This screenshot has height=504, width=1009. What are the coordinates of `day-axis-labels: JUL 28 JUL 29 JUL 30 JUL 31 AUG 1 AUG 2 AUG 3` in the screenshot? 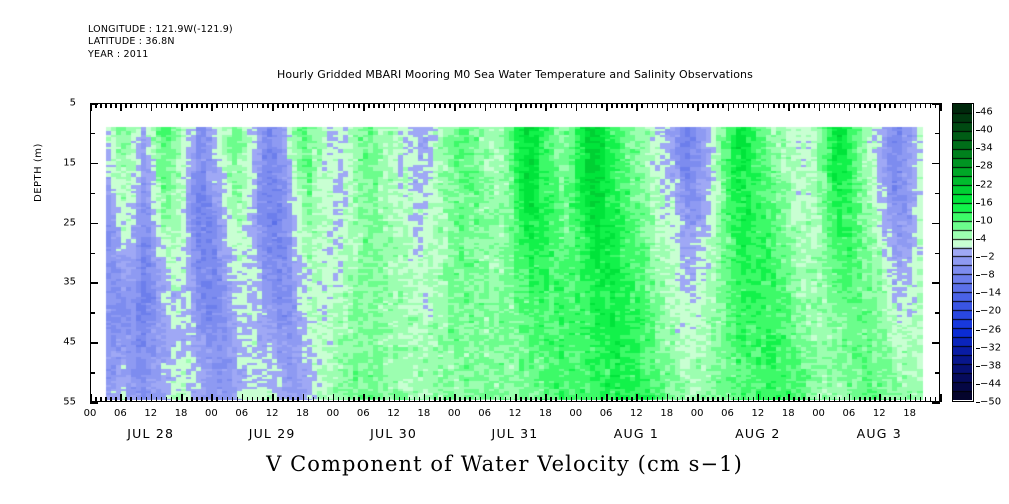 It's located at (515, 436).